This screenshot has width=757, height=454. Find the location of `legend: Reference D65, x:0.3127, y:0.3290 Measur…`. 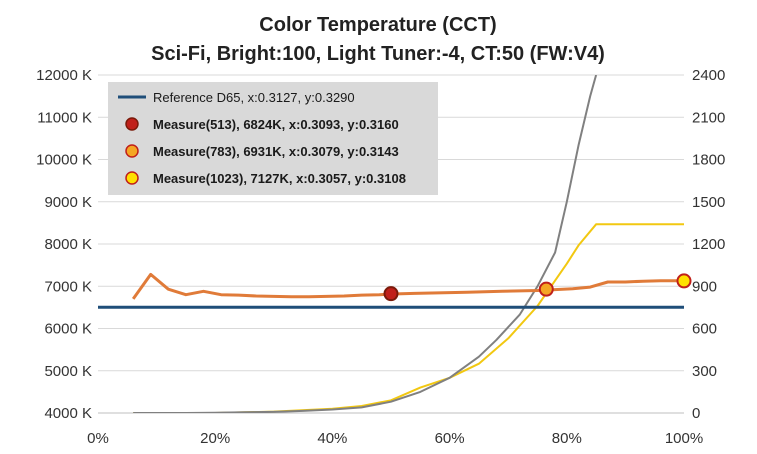

legend: Reference D65, x:0.3127, y:0.3290 Measur… is located at coordinates (273, 138).